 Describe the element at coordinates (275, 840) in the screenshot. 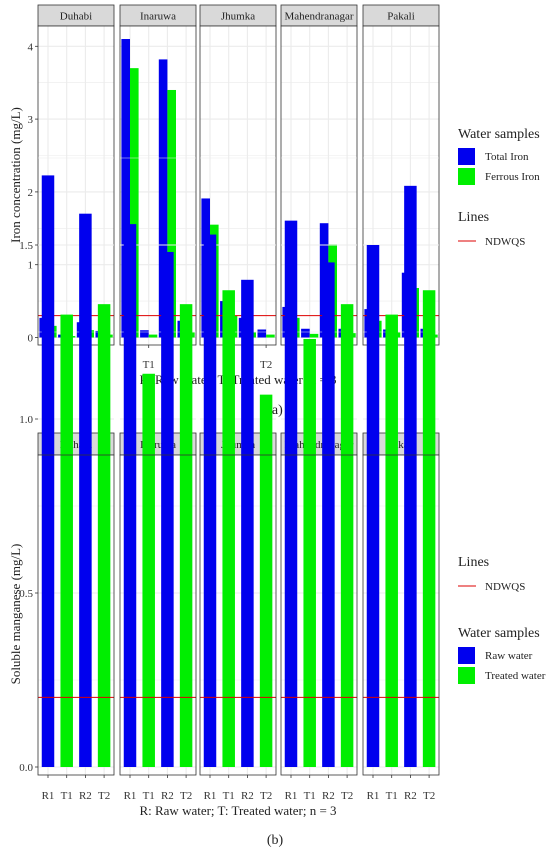

I see `panel-label: (b)` at that location.